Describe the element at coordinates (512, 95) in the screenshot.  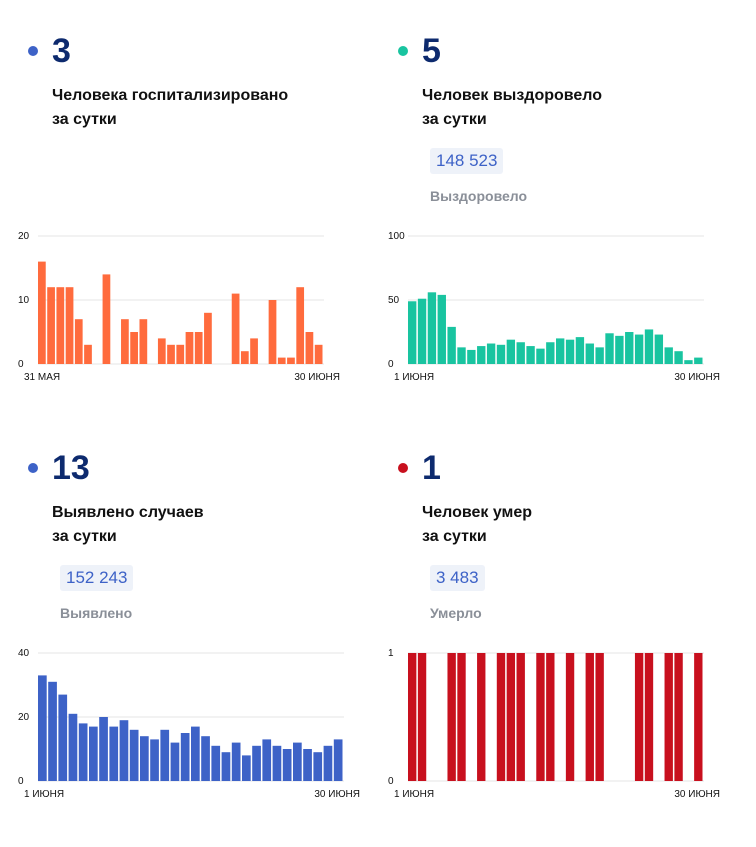
I see `recovered-label-line1: Человек выздоровело` at that location.